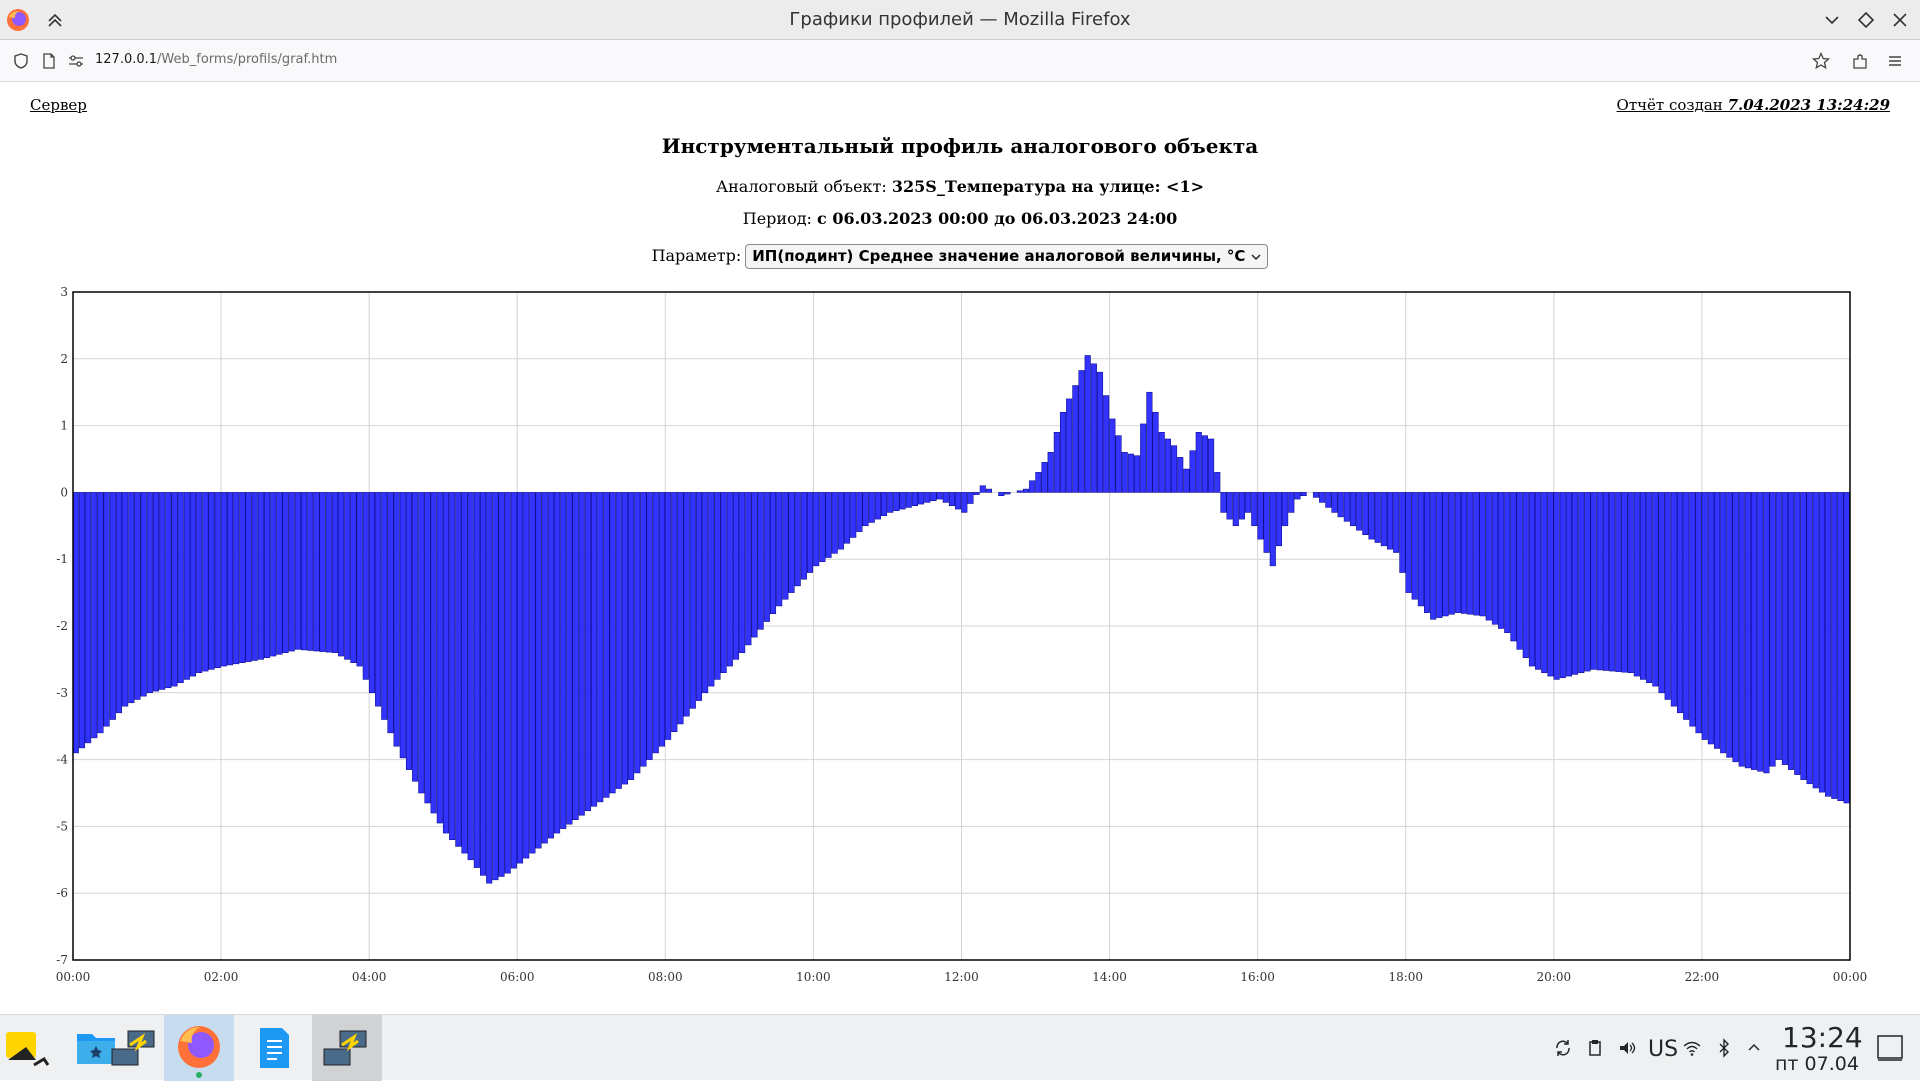 This screenshot has width=1920, height=1085. What do you see at coordinates (199, 1048) in the screenshot?
I see `taskbar-firefox` at bounding box center [199, 1048].